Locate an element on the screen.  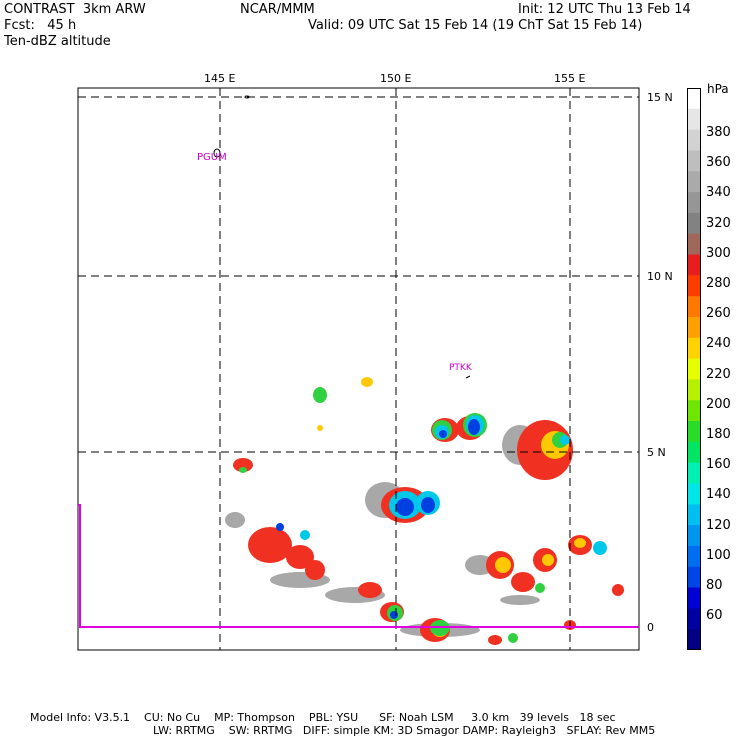
colorbar-tick-label: 60 is located at coordinates (714, 616).